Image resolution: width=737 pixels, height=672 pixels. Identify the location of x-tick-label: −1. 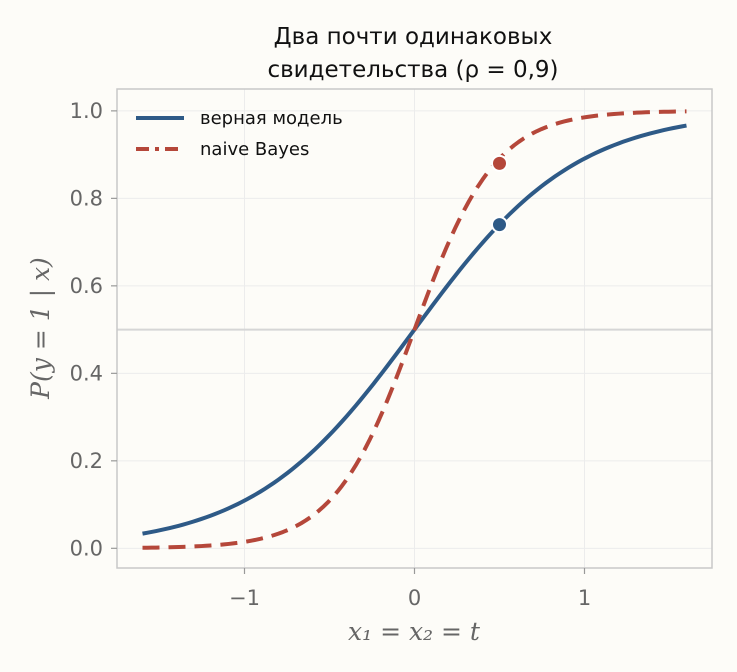
(244, 598).